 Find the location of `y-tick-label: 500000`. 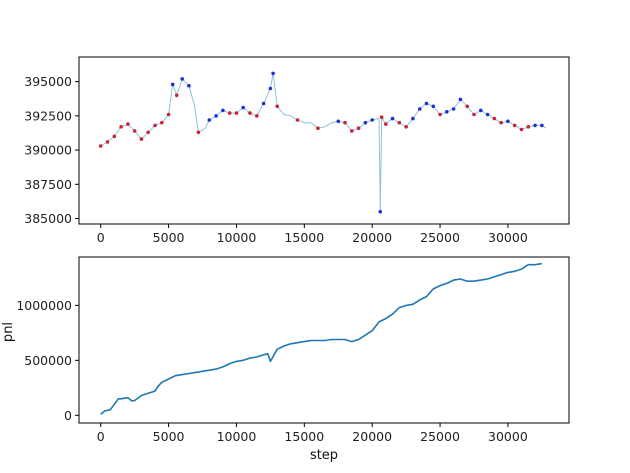

y-tick-label: 500000 is located at coordinates (48, 360).